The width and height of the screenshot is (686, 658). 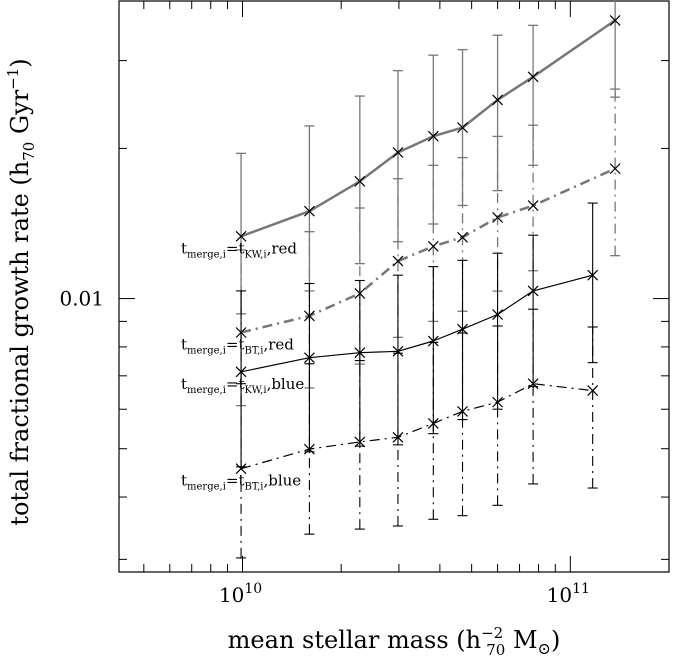 I want to click on y-axis-title: total fractional growth rate (h70 Gyr−1), so click(x=21, y=291).